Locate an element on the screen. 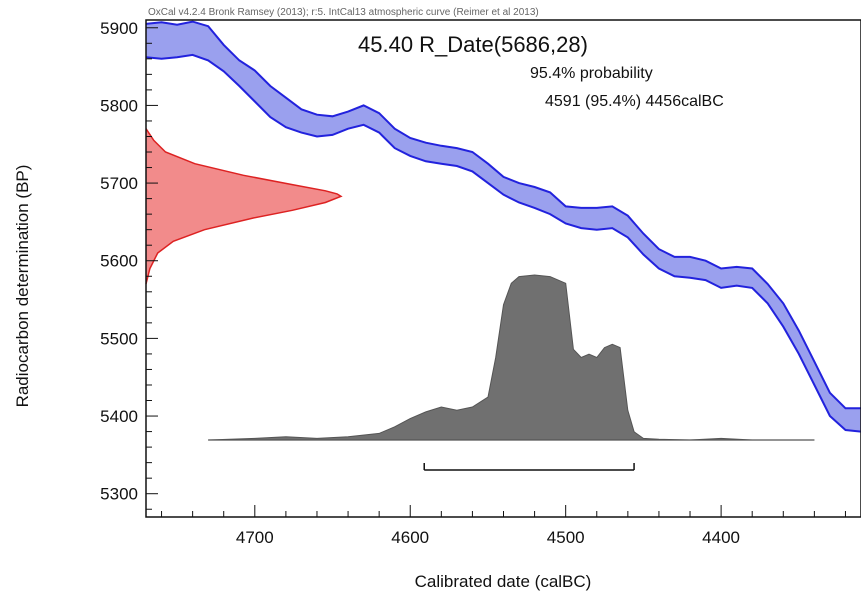  y-tick-label: 5500 is located at coordinates (119, 338).